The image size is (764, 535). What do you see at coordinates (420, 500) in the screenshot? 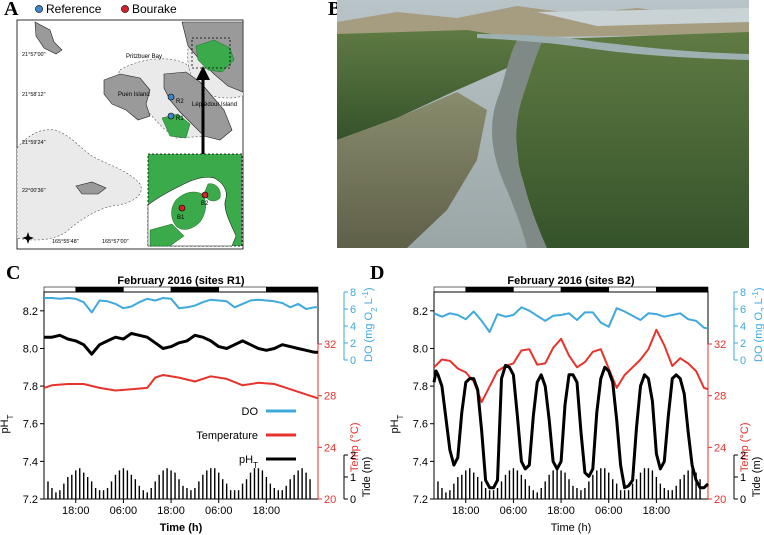
I see `ph-tick-label: 7.2` at bounding box center [420, 500].